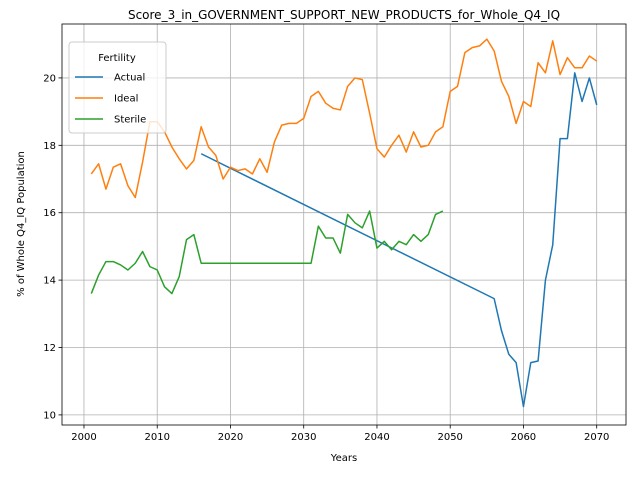 This screenshot has height=480, width=640. What do you see at coordinates (523, 437) in the screenshot?
I see `x-tick-label: 2060` at bounding box center [523, 437].